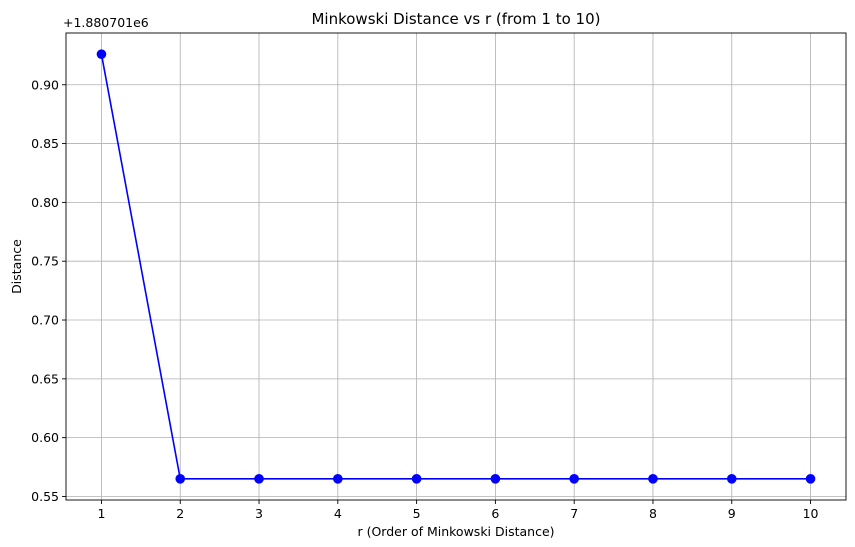  I want to click on x-tick-label: 8, so click(653, 513).